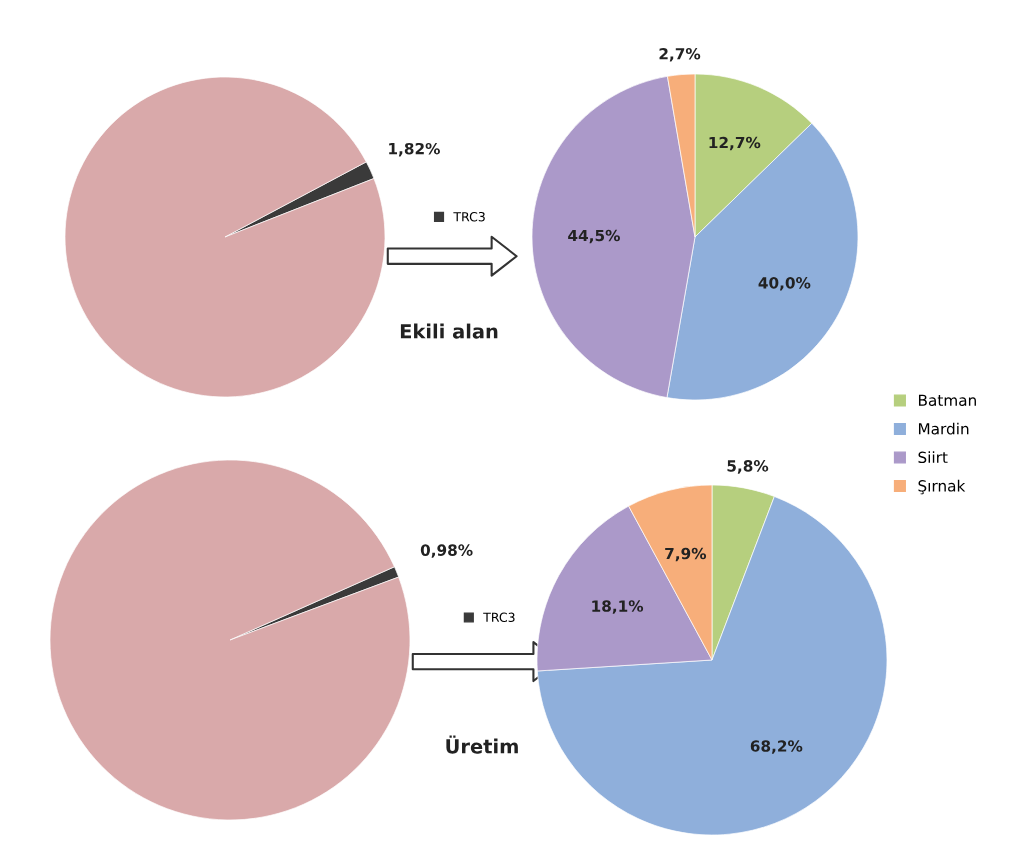 This screenshot has height=856, width=1019. I want to click on legend-label: Batman, so click(947, 400).